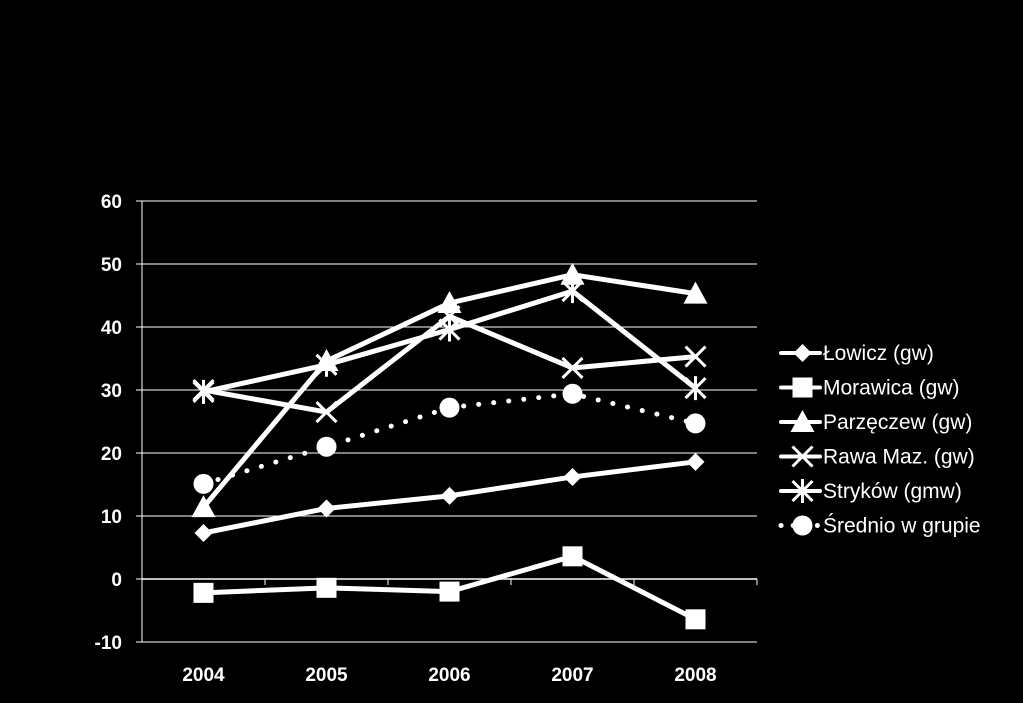 Image resolution: width=1023 pixels, height=703 pixels. I want to click on y-tick-label: -10, so click(108, 643).